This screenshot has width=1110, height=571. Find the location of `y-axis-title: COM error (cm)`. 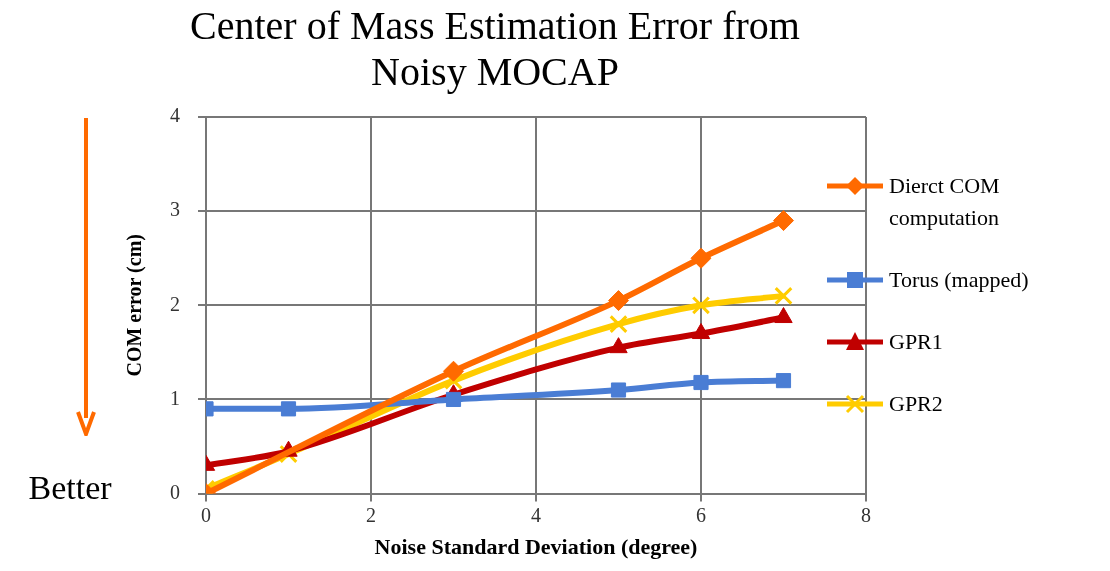

y-axis-title: COM error (cm) is located at coordinates (135, 305).